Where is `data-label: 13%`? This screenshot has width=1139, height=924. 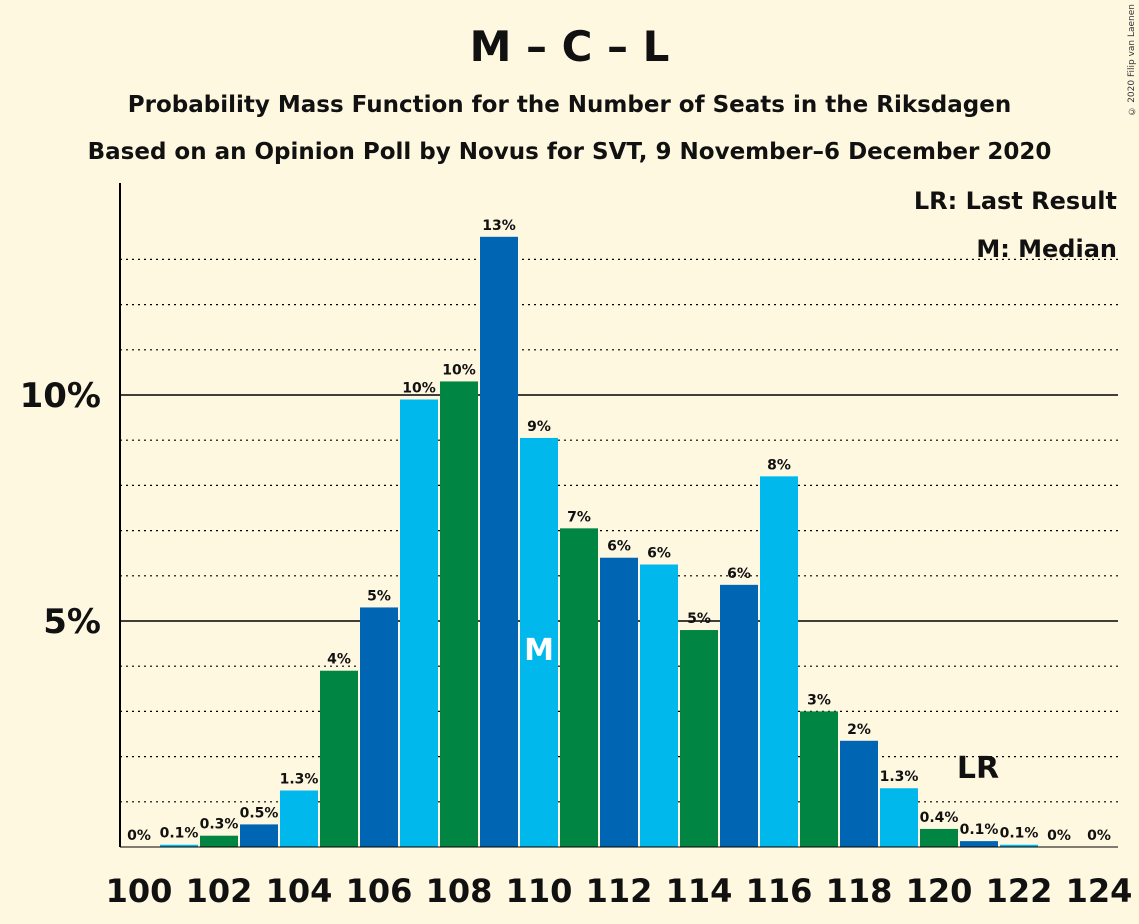
data-label: 13% is located at coordinates (499, 226).